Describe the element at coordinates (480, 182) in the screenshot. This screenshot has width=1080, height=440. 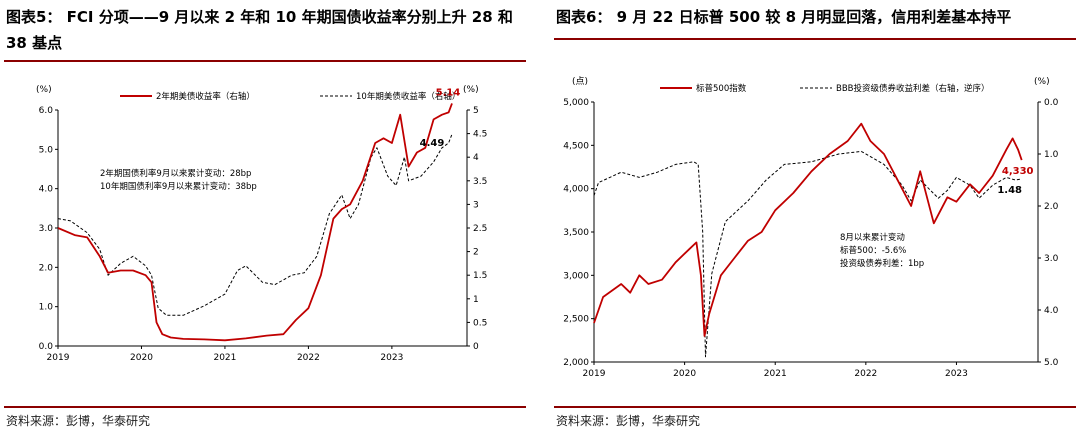
I see `right-tick-label: 3.5` at that location.